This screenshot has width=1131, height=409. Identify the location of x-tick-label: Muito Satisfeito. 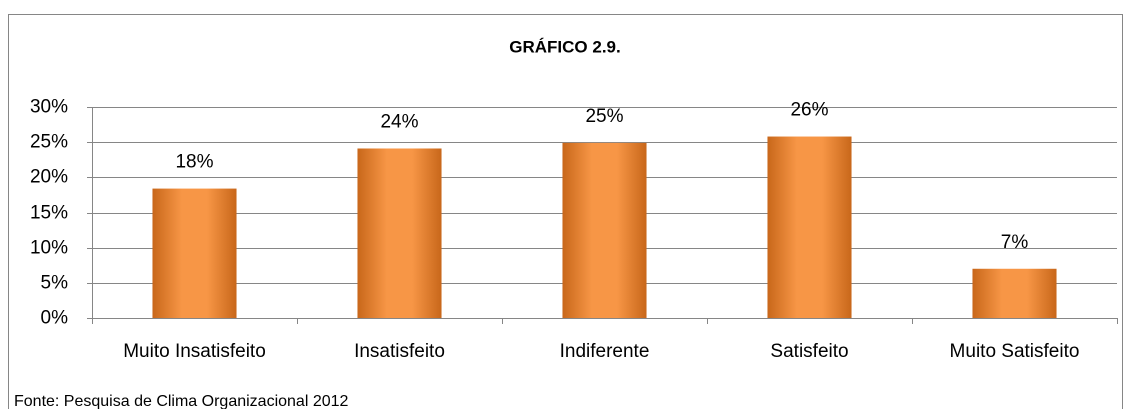
(1015, 351).